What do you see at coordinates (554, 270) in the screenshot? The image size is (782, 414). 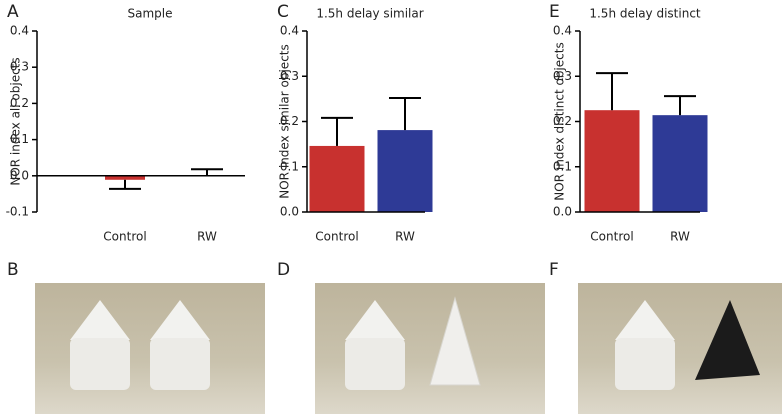 I see `panel-letter: F` at bounding box center [554, 270].